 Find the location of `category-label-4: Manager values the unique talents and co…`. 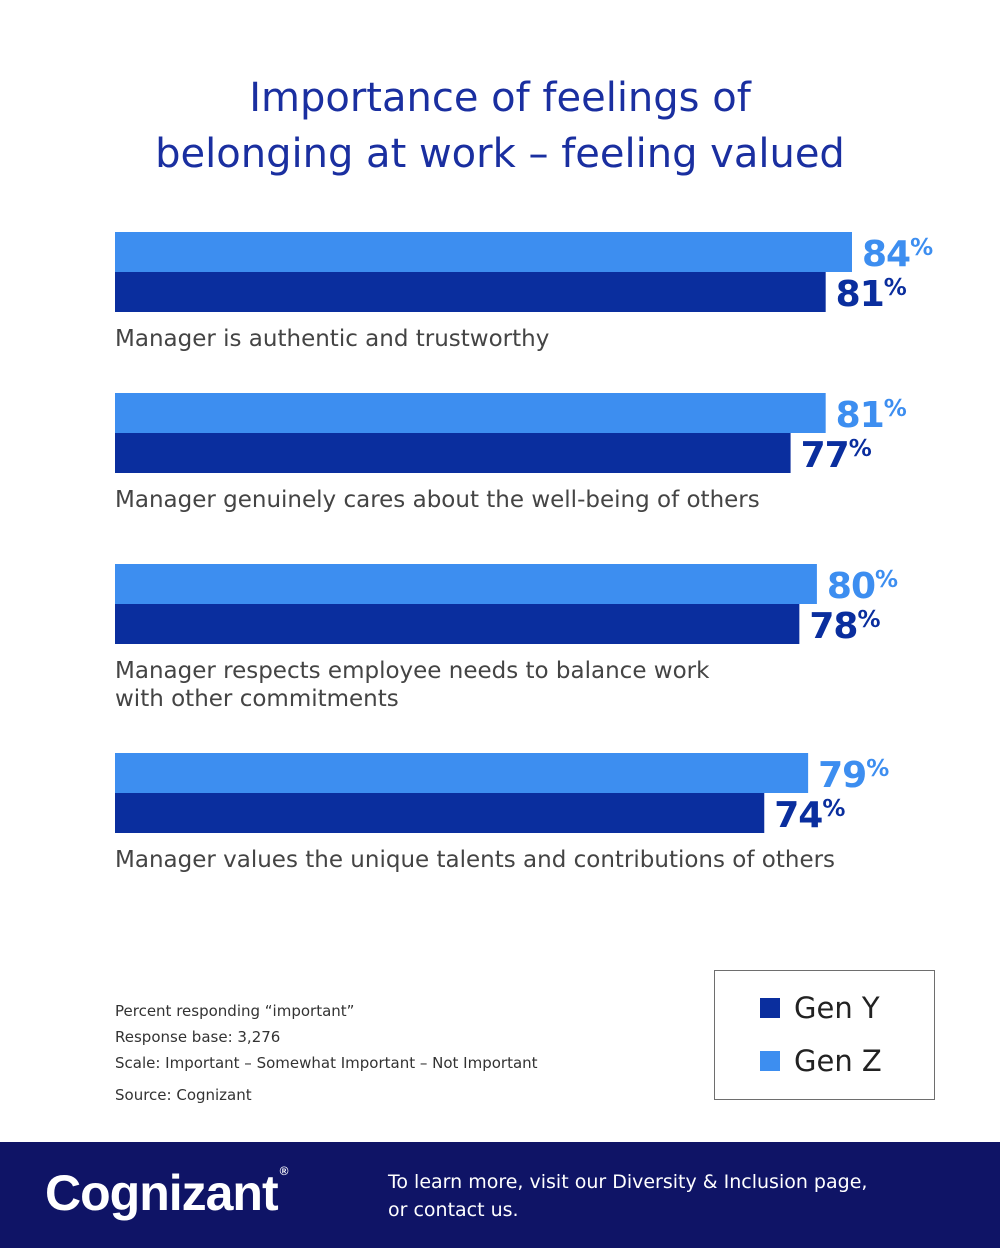

category-label-4: Manager values the unique talents and co… is located at coordinates (475, 860).